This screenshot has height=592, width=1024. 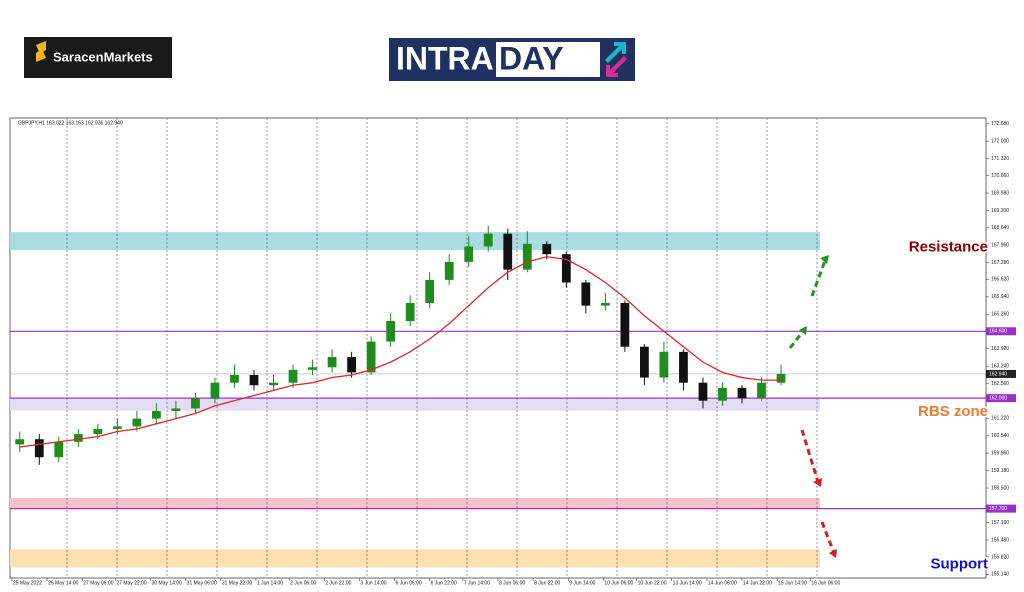 I want to click on level-label: 157.700, so click(x=998, y=509).